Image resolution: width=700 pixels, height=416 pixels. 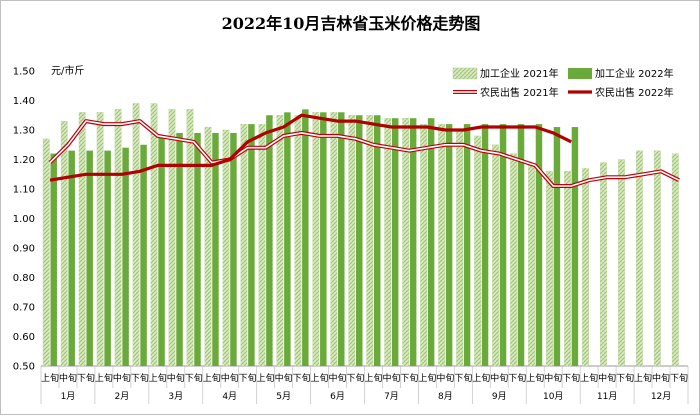 I want to click on y-tick-label: 0.60, so click(x=24, y=337).